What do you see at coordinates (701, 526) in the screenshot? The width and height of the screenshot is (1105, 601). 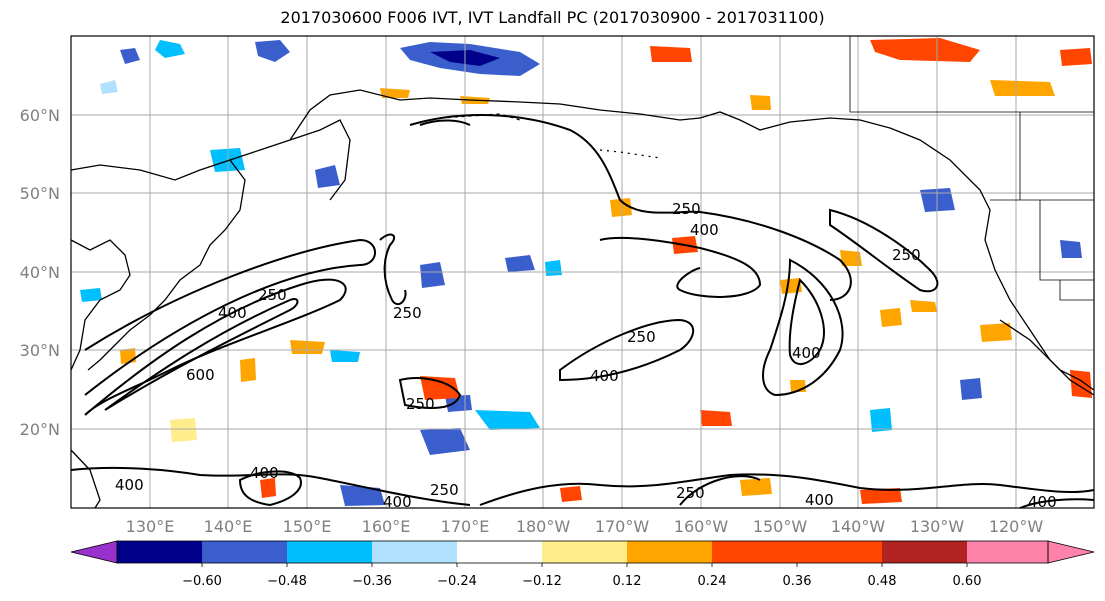 I see `lon-label: 160°W` at bounding box center [701, 526].